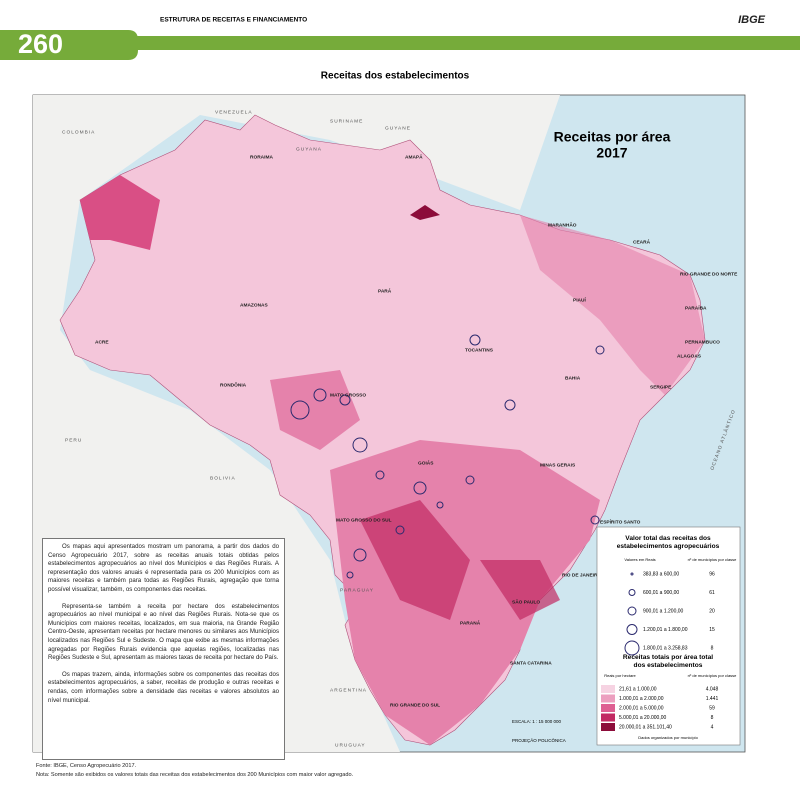 The image size is (800, 800). I want to click on page-tab, so click(69, 45).